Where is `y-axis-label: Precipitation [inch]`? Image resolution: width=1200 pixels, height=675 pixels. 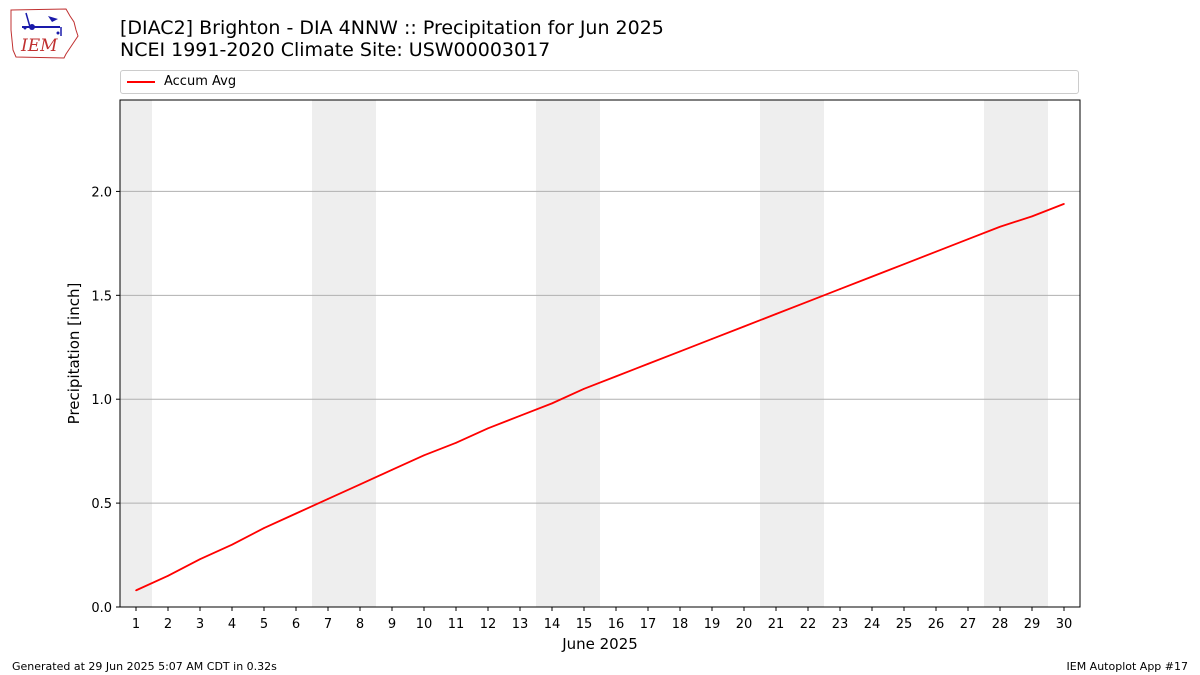 y-axis-label: Precipitation [inch] is located at coordinates (74, 354).